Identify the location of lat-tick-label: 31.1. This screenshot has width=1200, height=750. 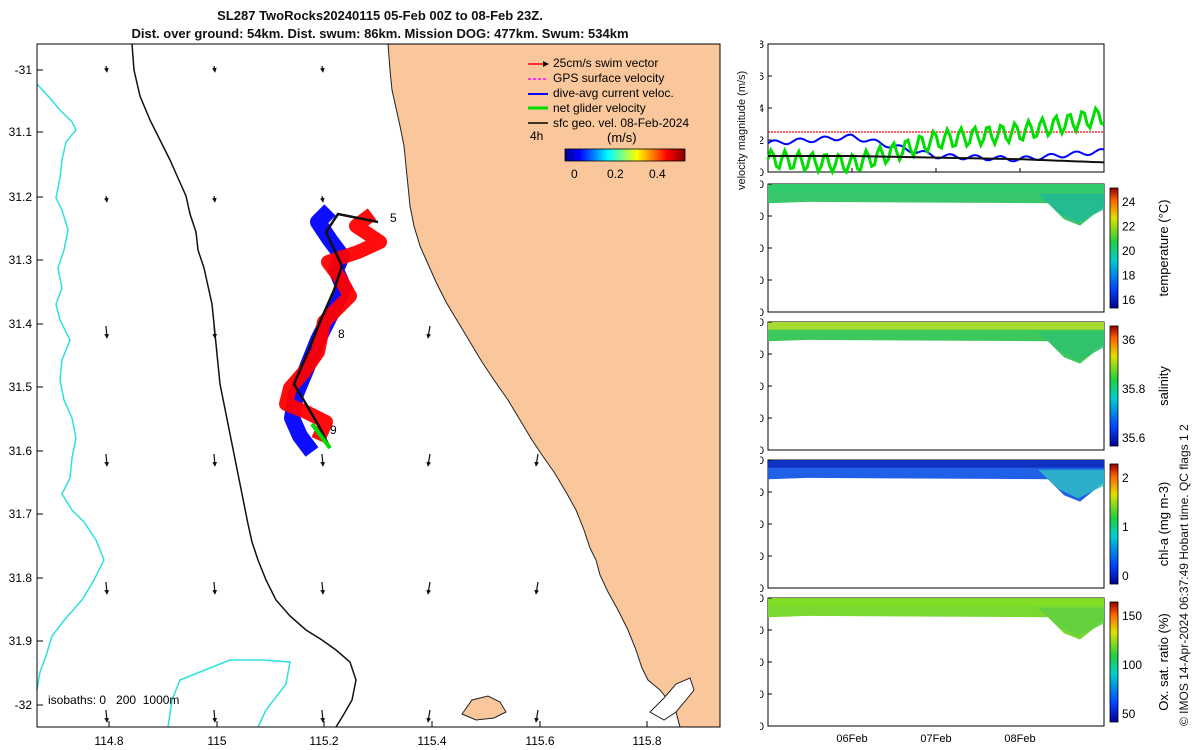
(21, 132).